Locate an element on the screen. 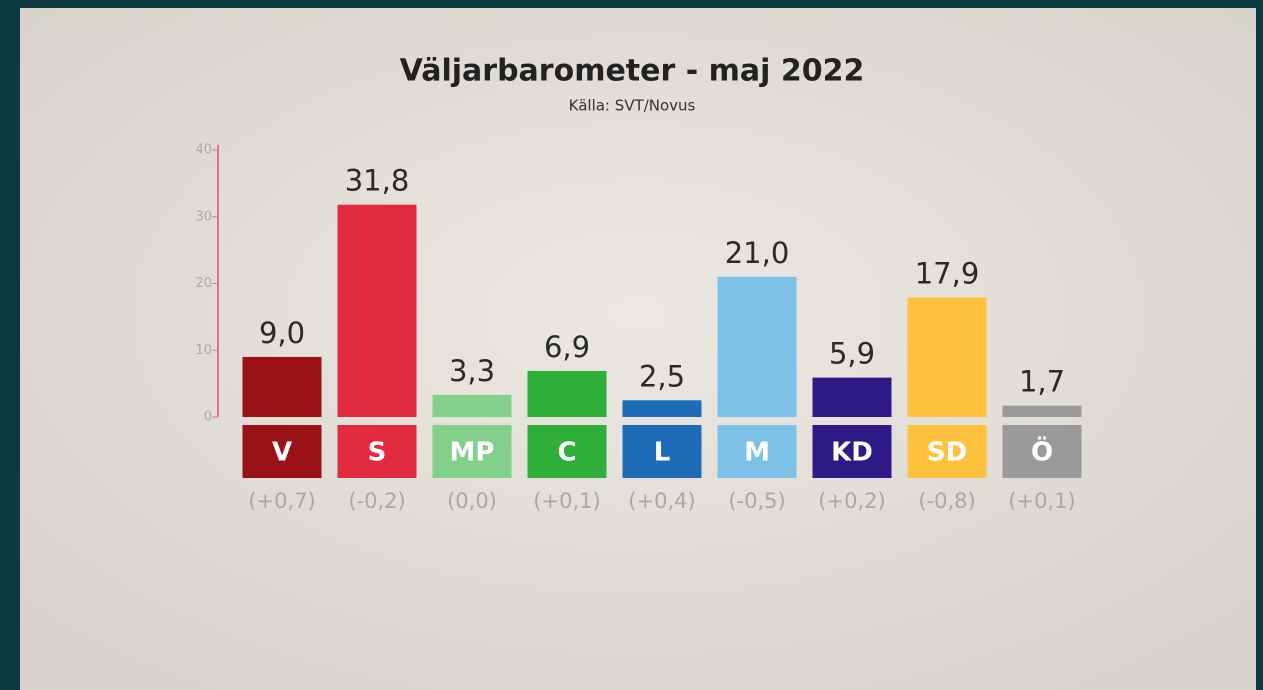  x-tick-label: S is located at coordinates (377, 453).